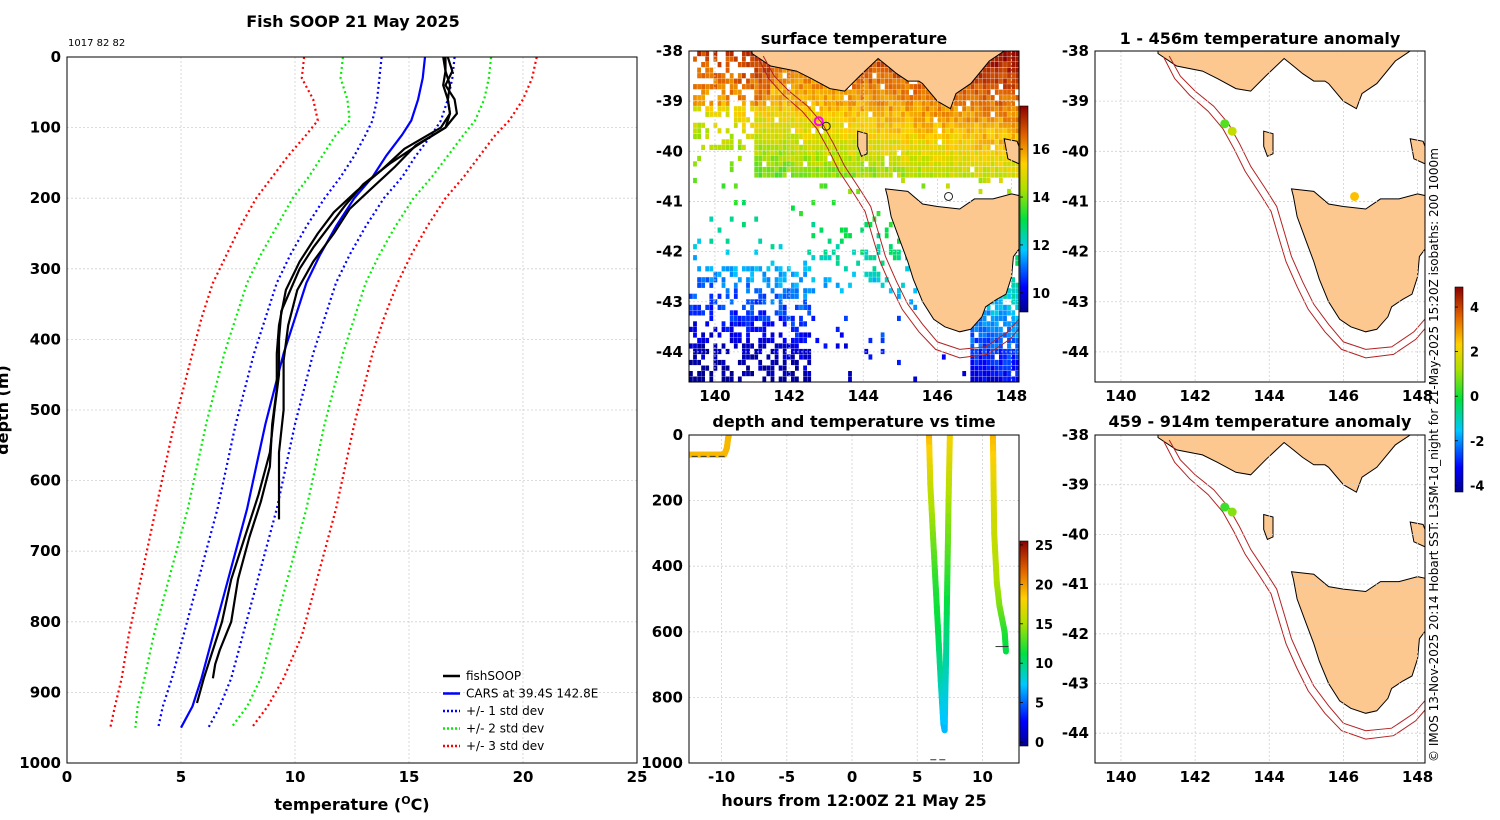  What do you see at coordinates (1284, 80) in the screenshot?
I see `anomaly-shallow-mainland-land` at bounding box center [1284, 80].